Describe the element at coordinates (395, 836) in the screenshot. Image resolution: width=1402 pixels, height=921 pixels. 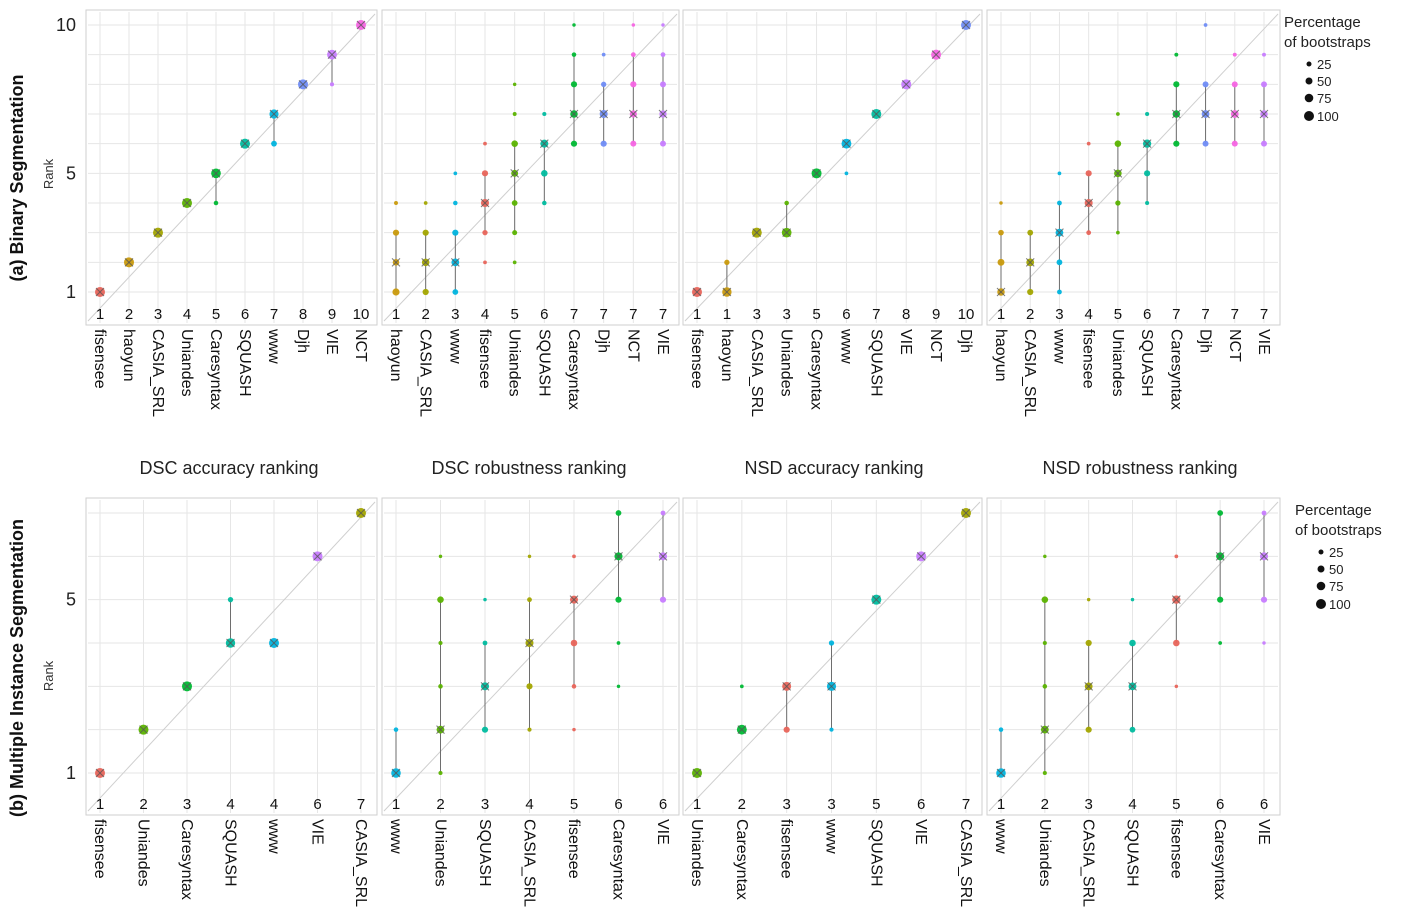
I see `algorithm-label-www: www` at that location.